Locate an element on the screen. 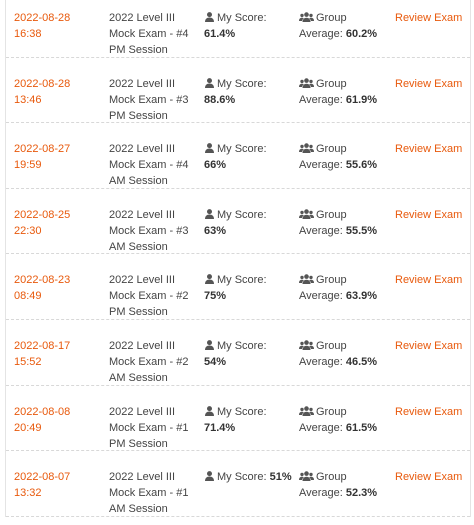  exam-date: 2022-08-25 22:30 is located at coordinates (42, 222).